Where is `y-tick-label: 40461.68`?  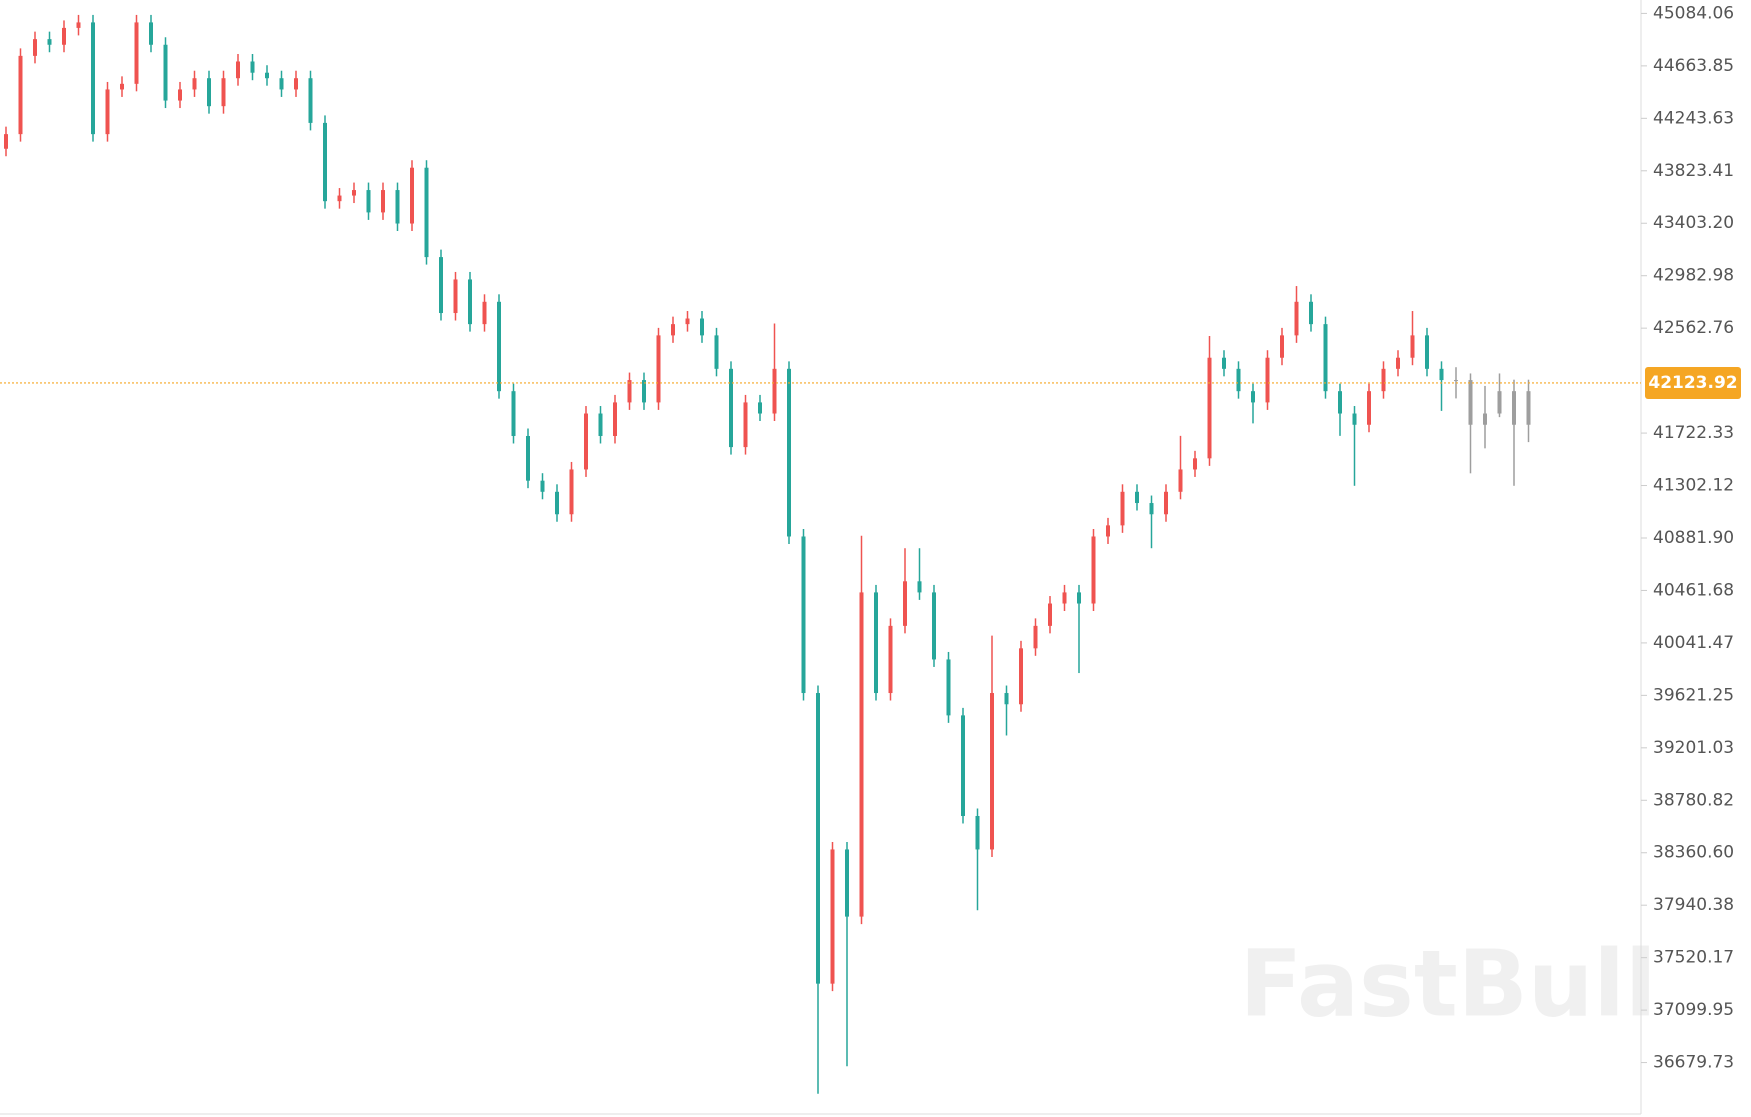
y-tick-label: 40461.68 is located at coordinates (1693, 590).